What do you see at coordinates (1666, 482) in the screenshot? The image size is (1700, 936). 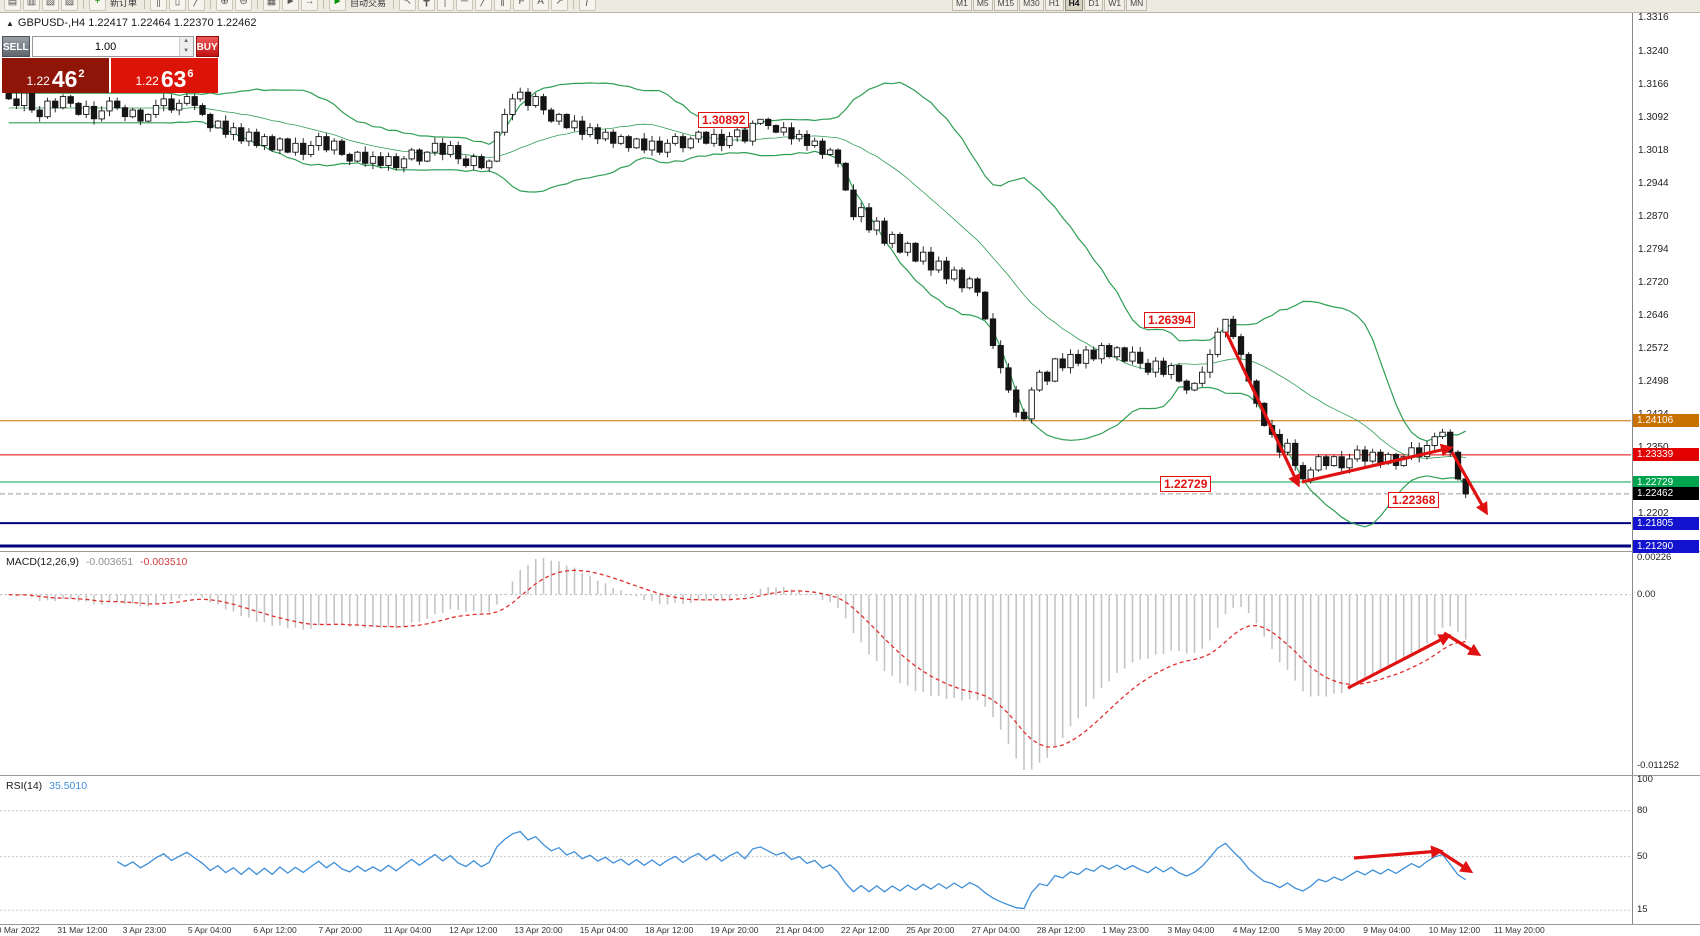 I see `price-tag-1.22729: 1.22729` at bounding box center [1666, 482].